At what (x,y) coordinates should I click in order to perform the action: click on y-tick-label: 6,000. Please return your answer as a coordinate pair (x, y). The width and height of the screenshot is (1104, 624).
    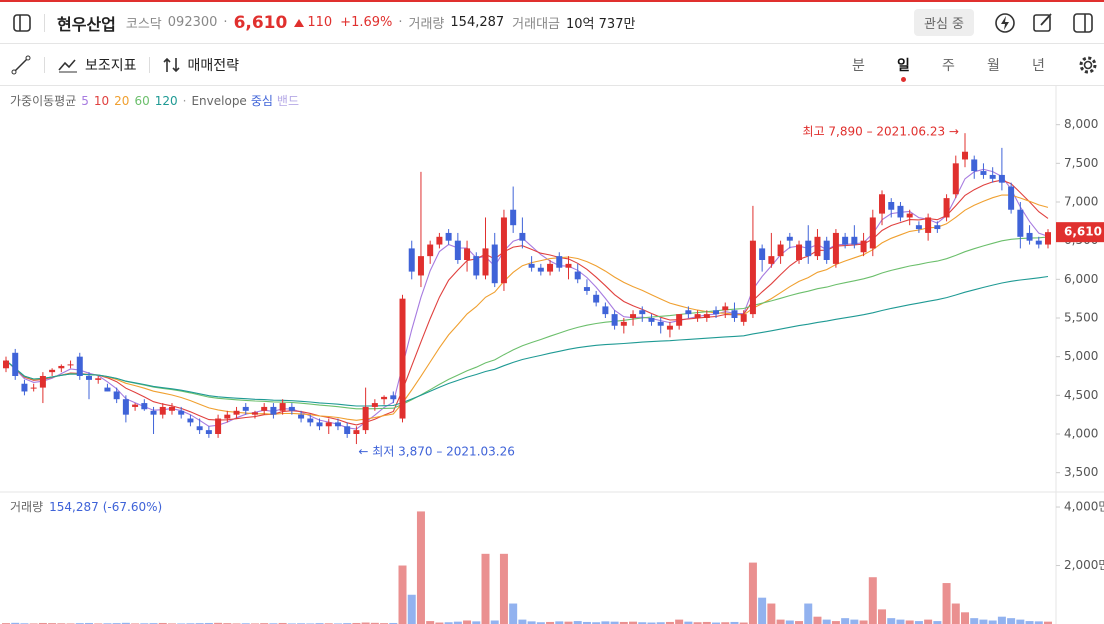
    Looking at the image, I should click on (1081, 279).